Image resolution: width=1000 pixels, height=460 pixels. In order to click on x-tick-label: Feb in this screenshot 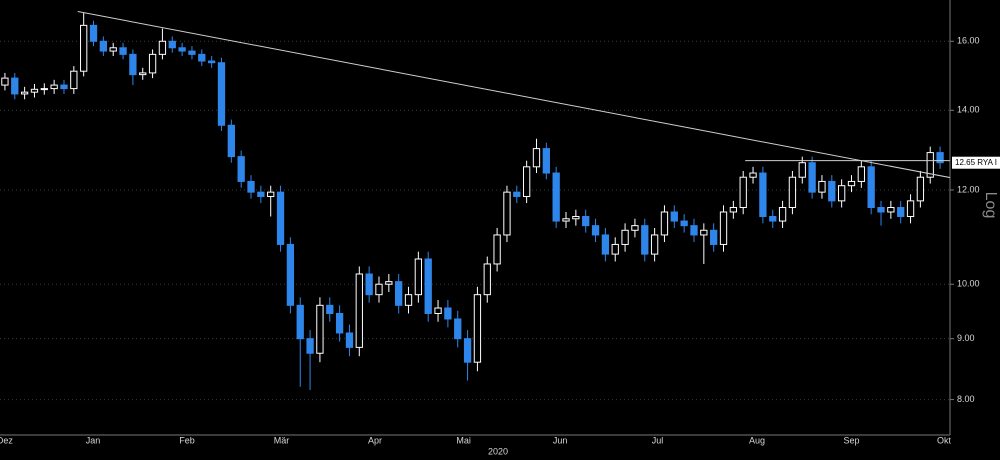, I will do `click(187, 440)`.